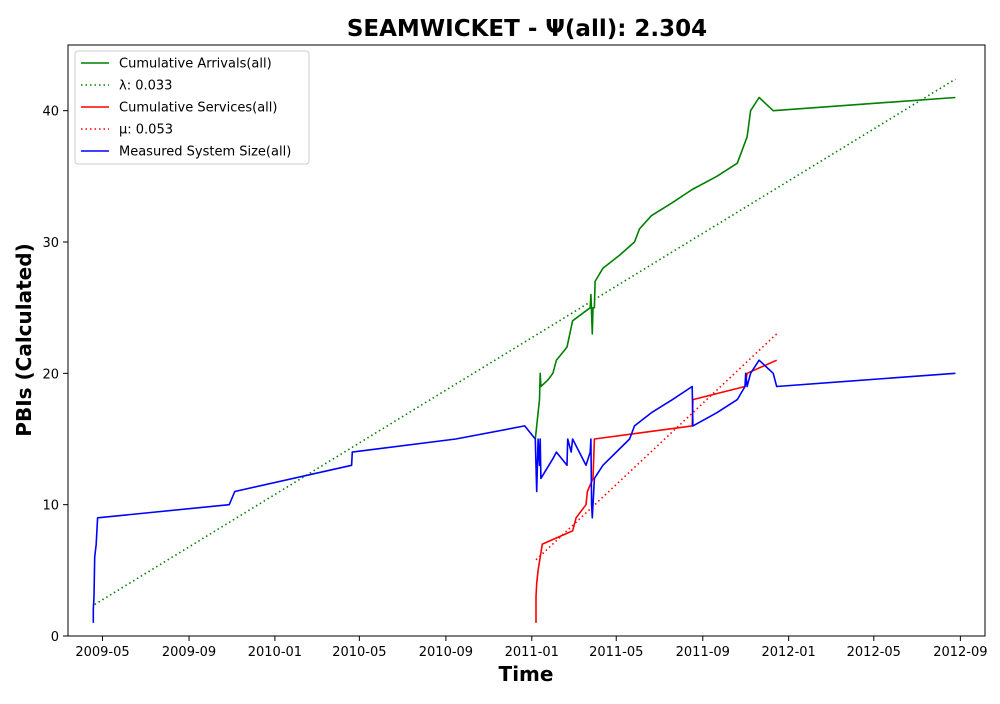  Describe the element at coordinates (616, 652) in the screenshot. I see `x-tick-label: 2011-05` at that location.